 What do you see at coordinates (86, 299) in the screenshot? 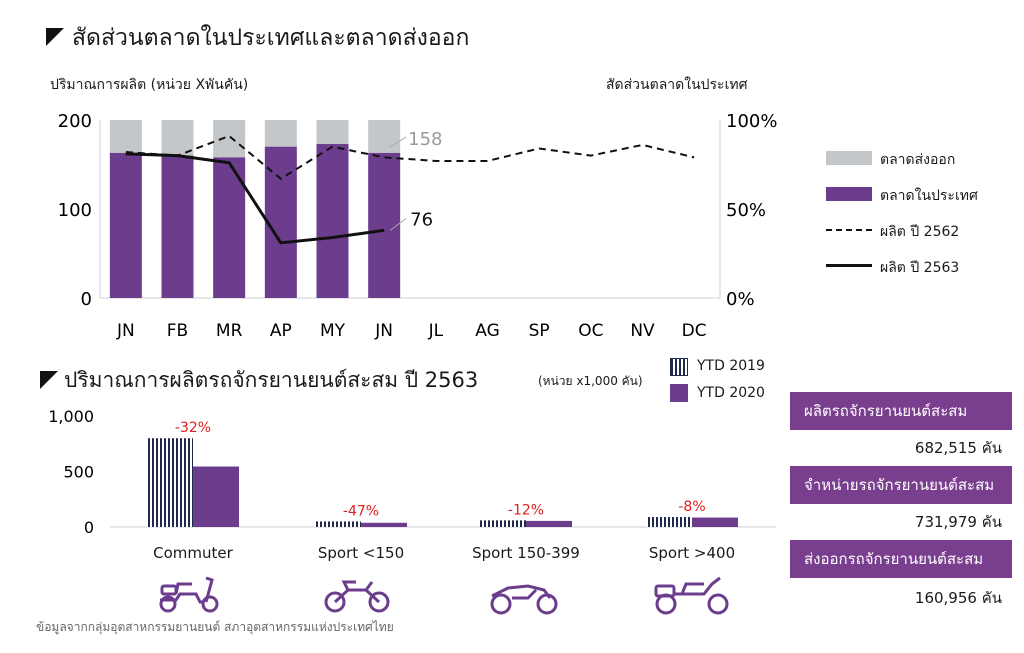
I see `y-tick-label: 0` at bounding box center [86, 299].